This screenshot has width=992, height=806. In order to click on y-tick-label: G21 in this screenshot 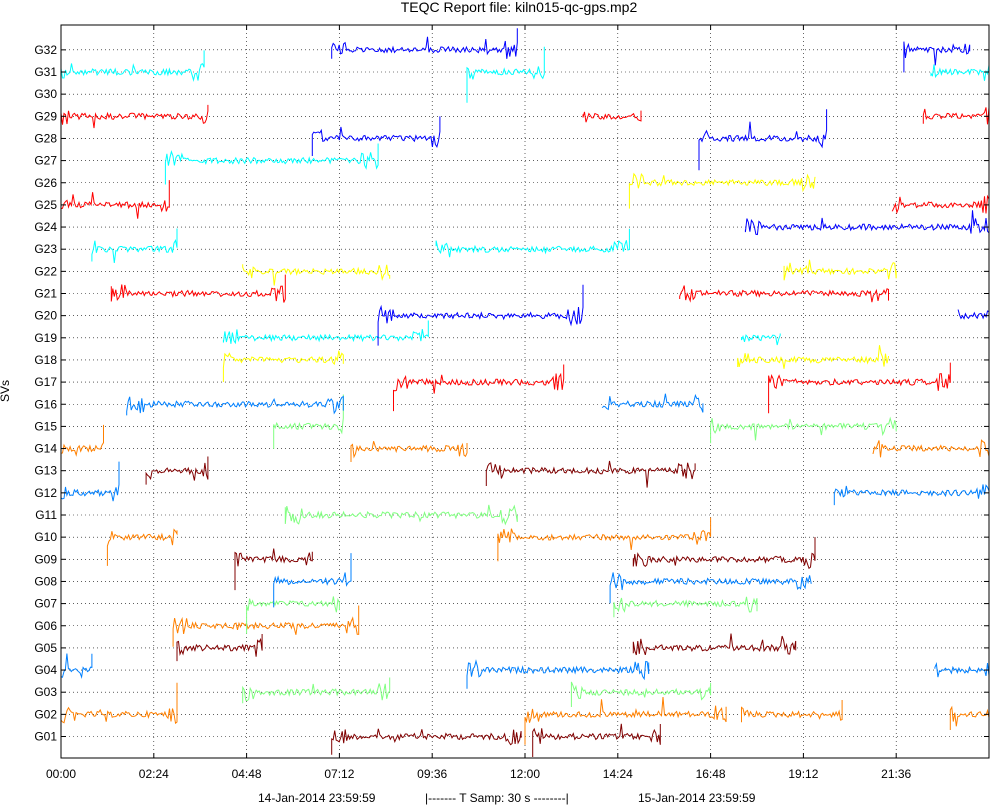, I will do `click(45, 294)`.